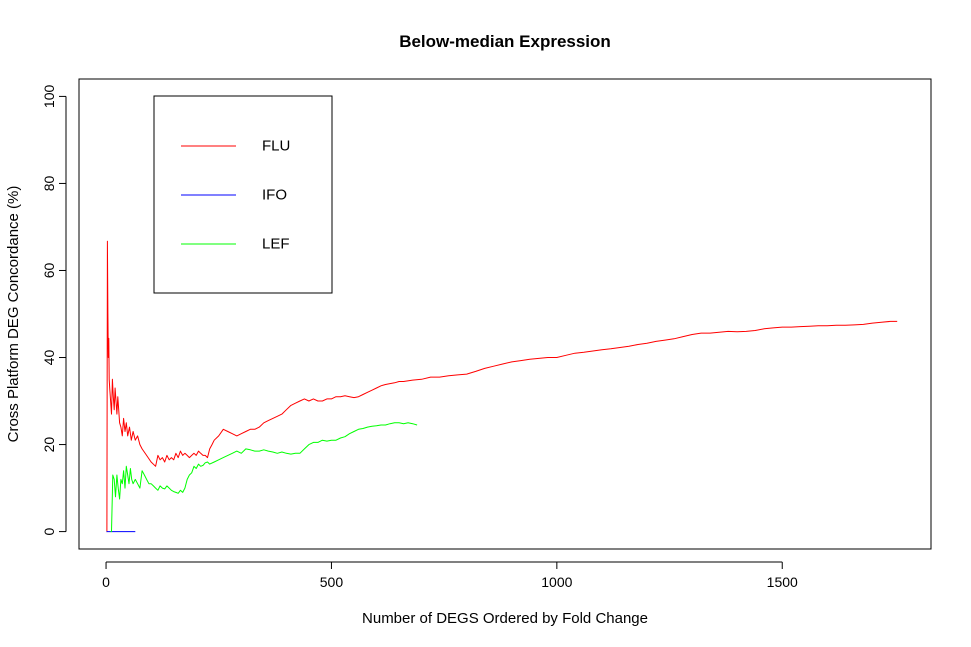 This screenshot has height=647, width=971. I want to click on series-line-lef, so click(264, 477).